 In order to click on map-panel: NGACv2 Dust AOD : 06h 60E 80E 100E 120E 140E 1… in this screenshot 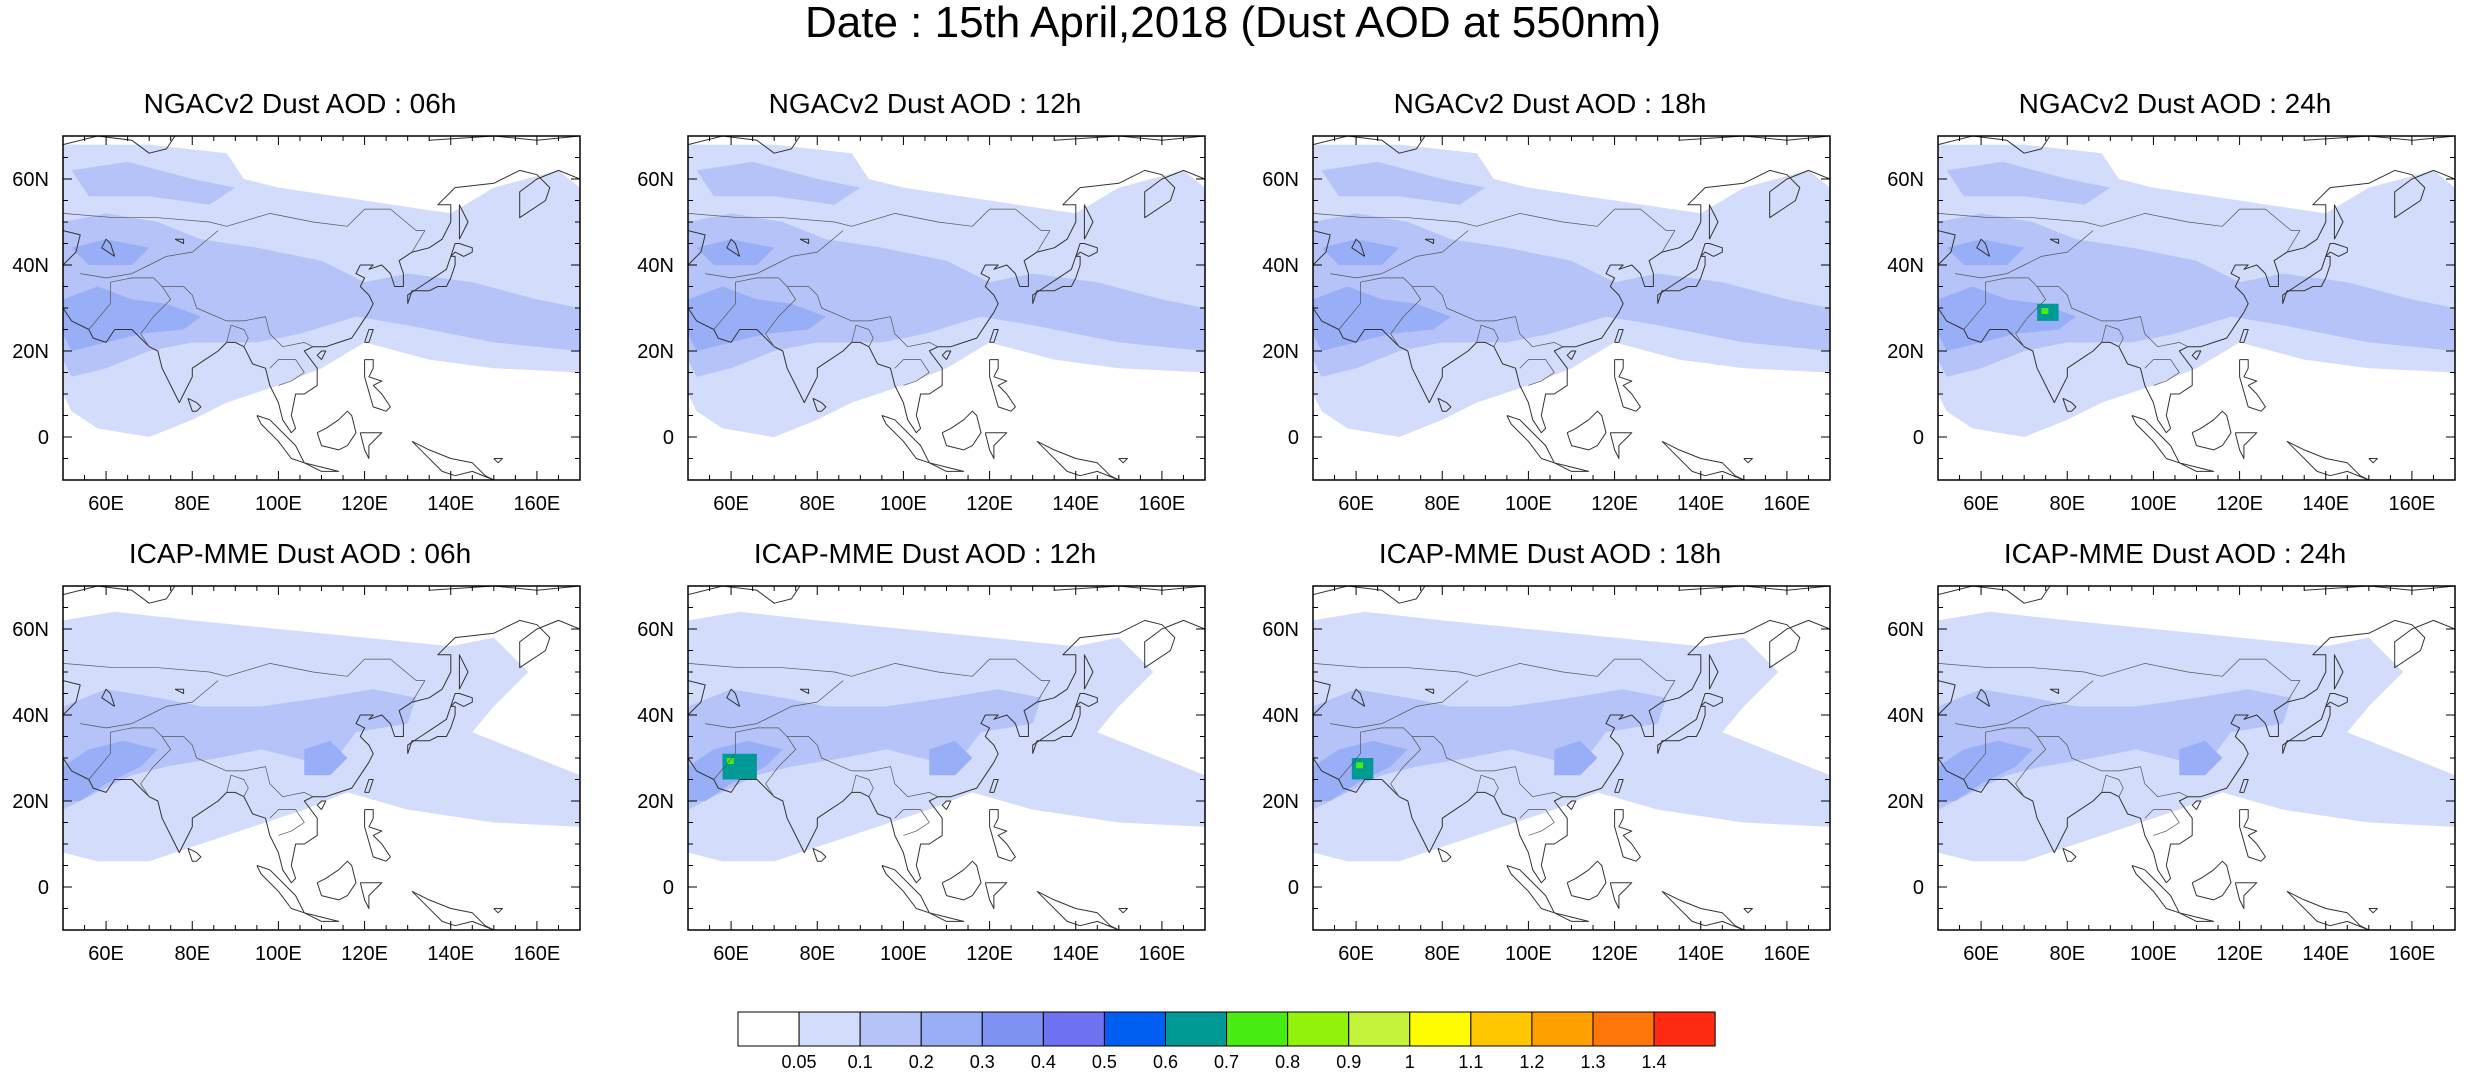, I will do `click(300, 314)`.